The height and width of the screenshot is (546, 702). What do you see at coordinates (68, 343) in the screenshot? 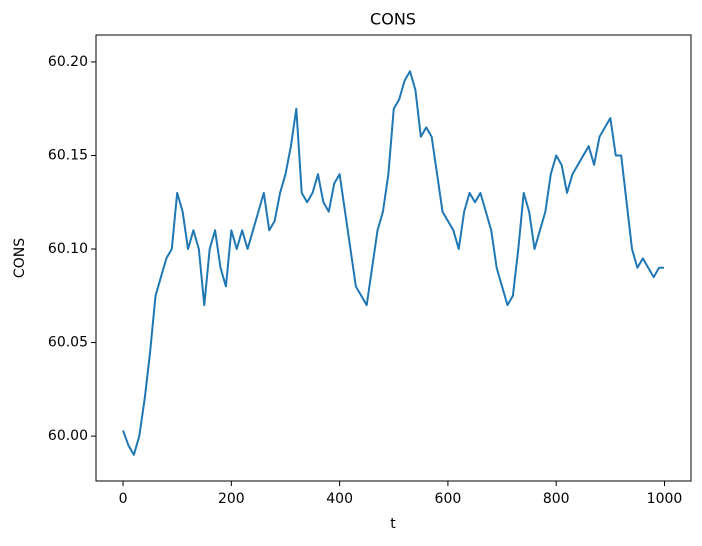
I see `y-tick-label: 60.05` at bounding box center [68, 343].